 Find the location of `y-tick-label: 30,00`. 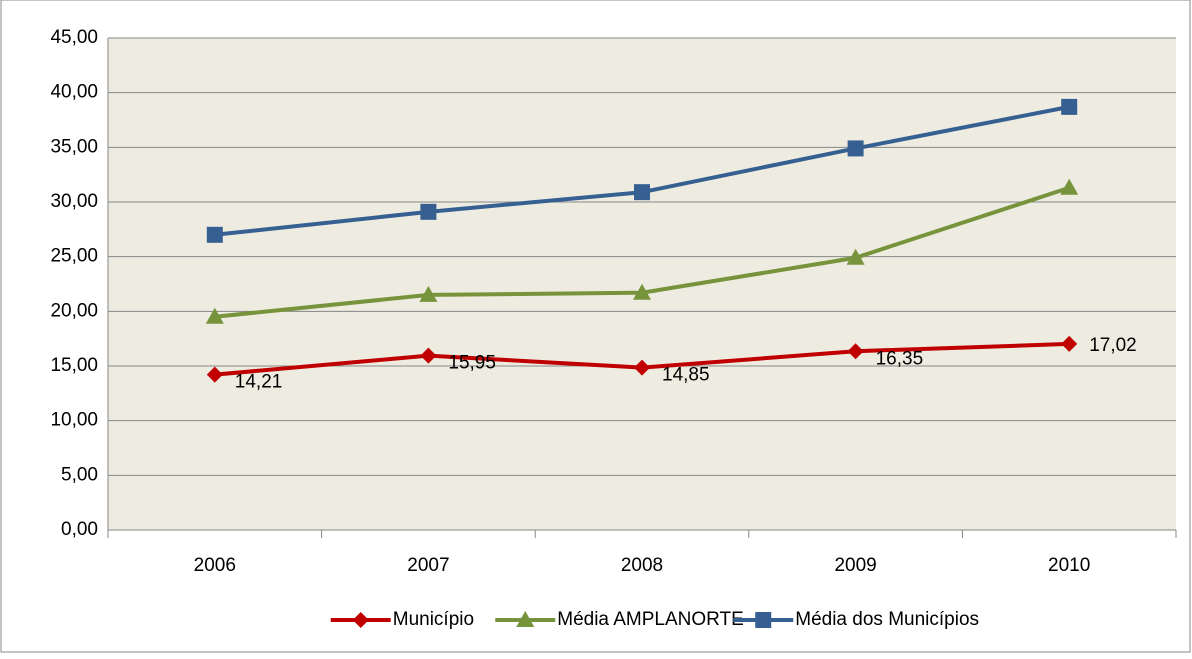

y-tick-label: 30,00 is located at coordinates (74, 201).